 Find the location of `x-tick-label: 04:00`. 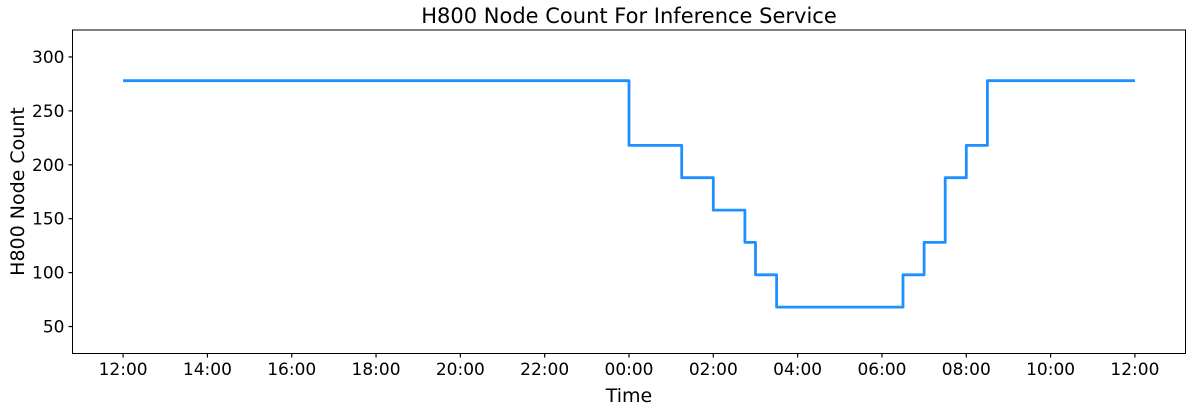

x-tick-label: 04:00 is located at coordinates (797, 370).